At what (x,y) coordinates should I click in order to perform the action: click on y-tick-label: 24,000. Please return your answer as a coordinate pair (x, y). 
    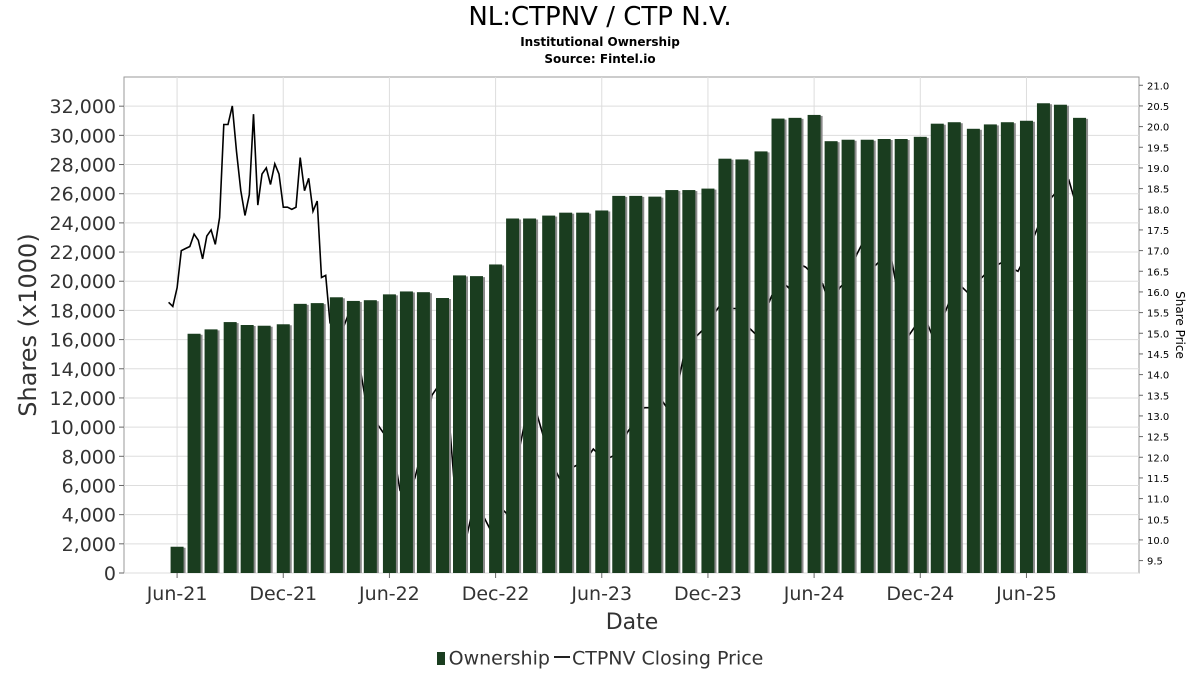
    Looking at the image, I should click on (83, 224).